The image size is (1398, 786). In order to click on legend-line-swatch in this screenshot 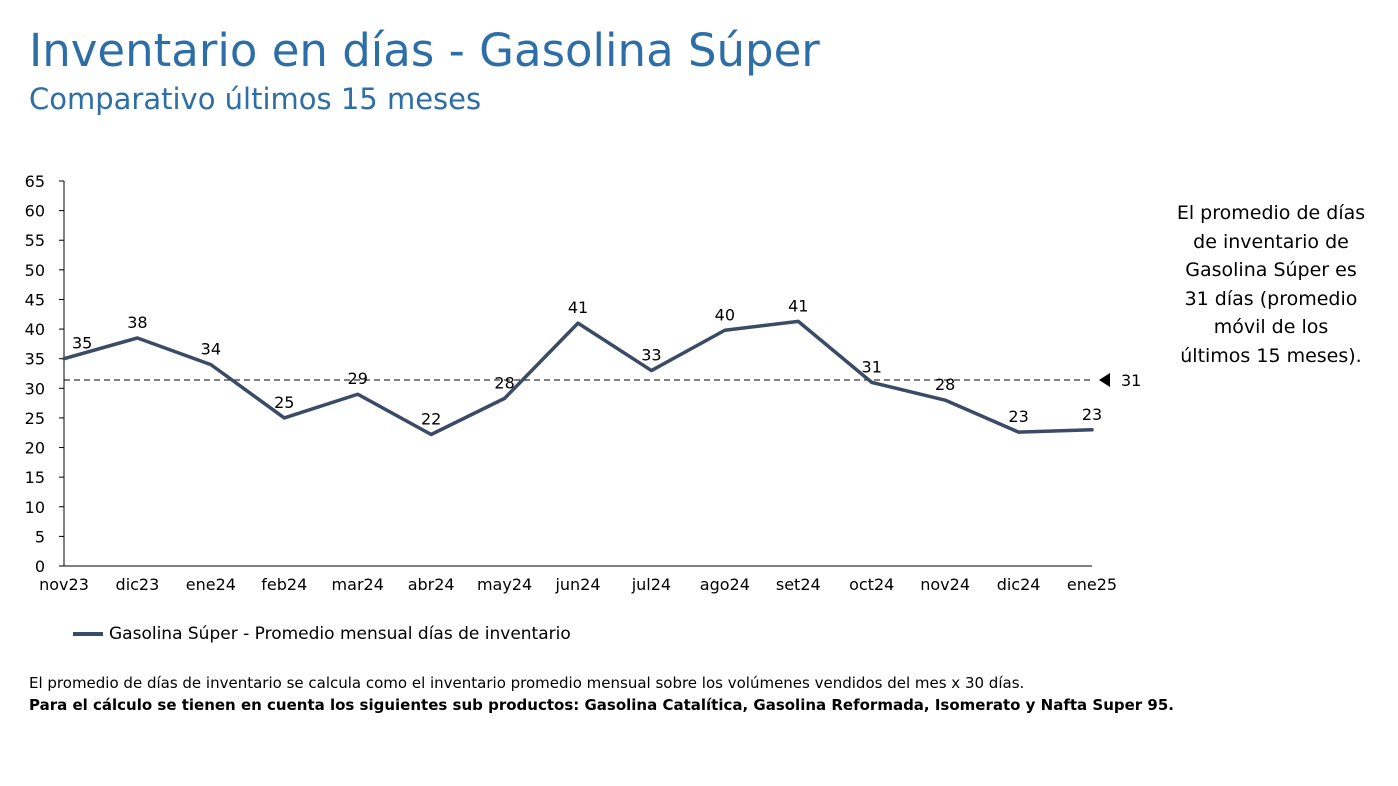, I will do `click(88, 634)`.